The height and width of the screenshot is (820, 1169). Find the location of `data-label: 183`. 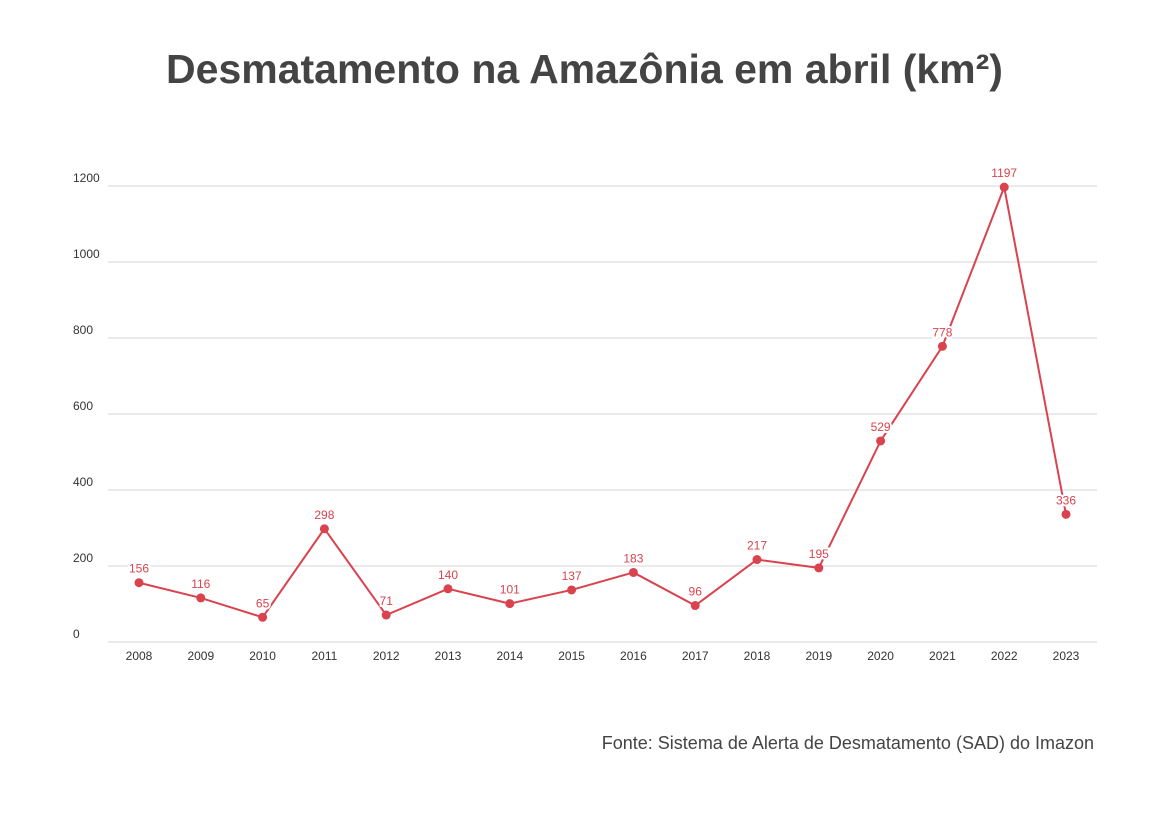

data-label: 183 is located at coordinates (633, 558).